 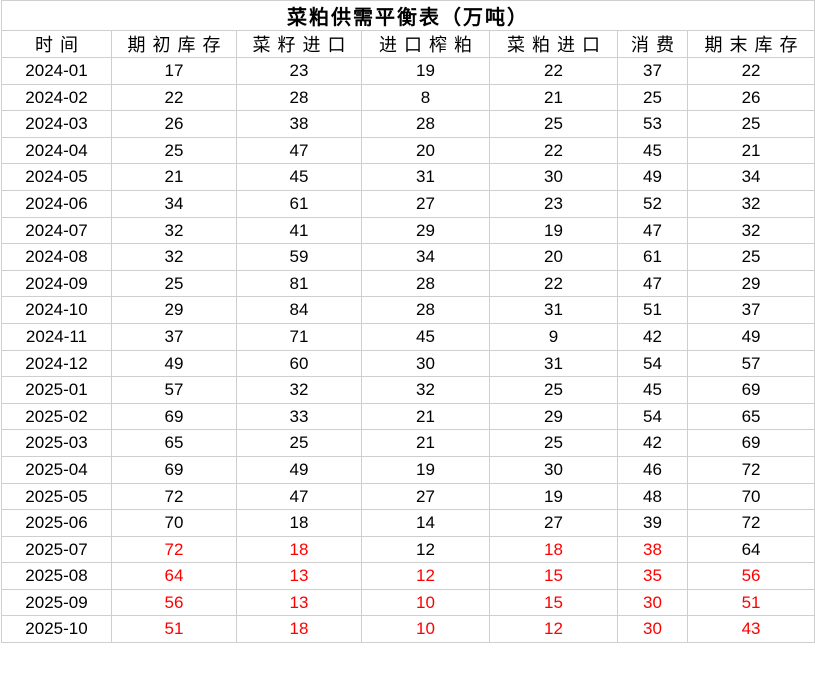 What do you see at coordinates (56, 71) in the screenshot?
I see `date-cell: 2024-01` at bounding box center [56, 71].